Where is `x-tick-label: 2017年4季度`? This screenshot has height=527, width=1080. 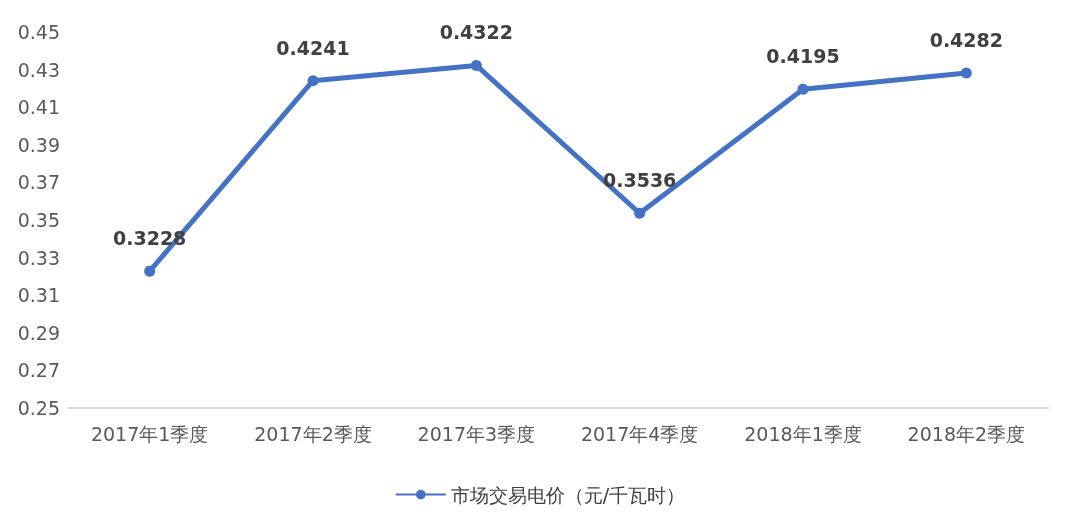
x-tick-label: 2017年4季度 is located at coordinates (639, 433).